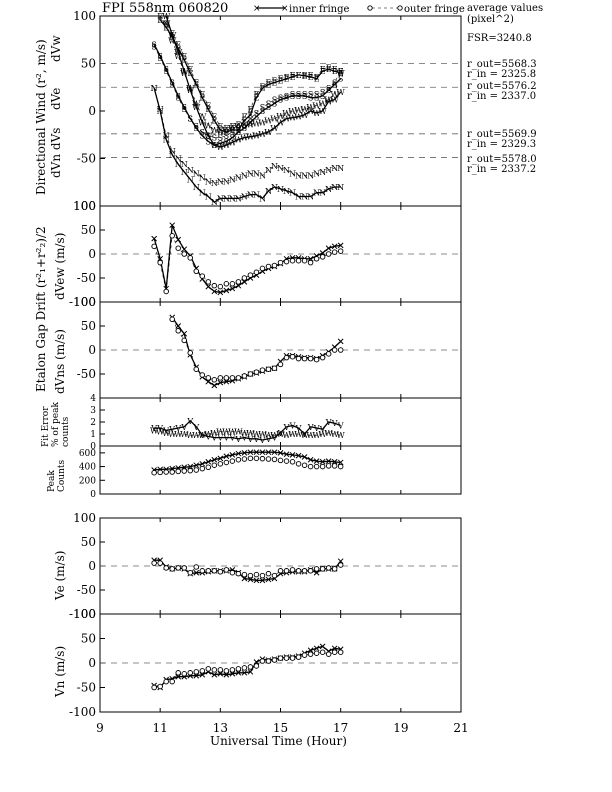 Image resolution: width=612 pixels, height=792 pixels. Describe the element at coordinates (281, 81) in the screenshot. I see `point-dVe-inner-20: E` at that location.